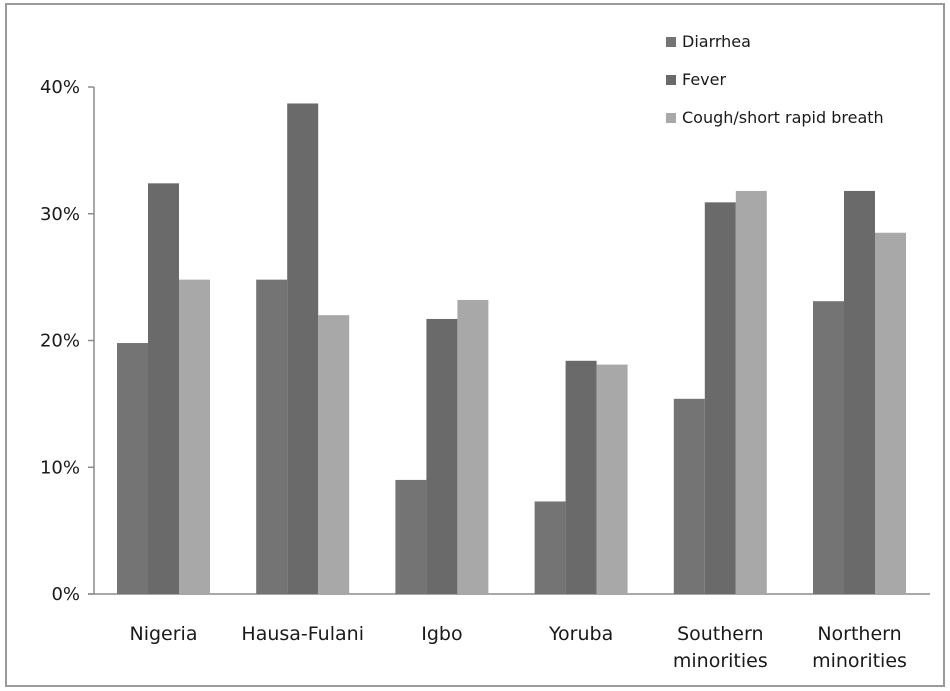 The image size is (950, 691). I want to click on category-label: Northern, so click(859, 634).